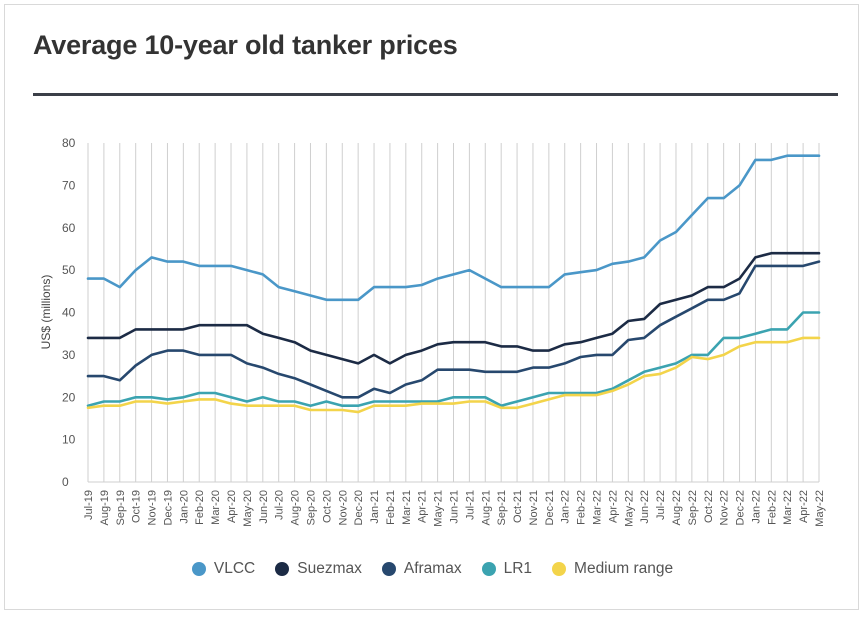 This screenshot has height=617, width=865. I want to click on legend-label: Medium range, so click(624, 568).